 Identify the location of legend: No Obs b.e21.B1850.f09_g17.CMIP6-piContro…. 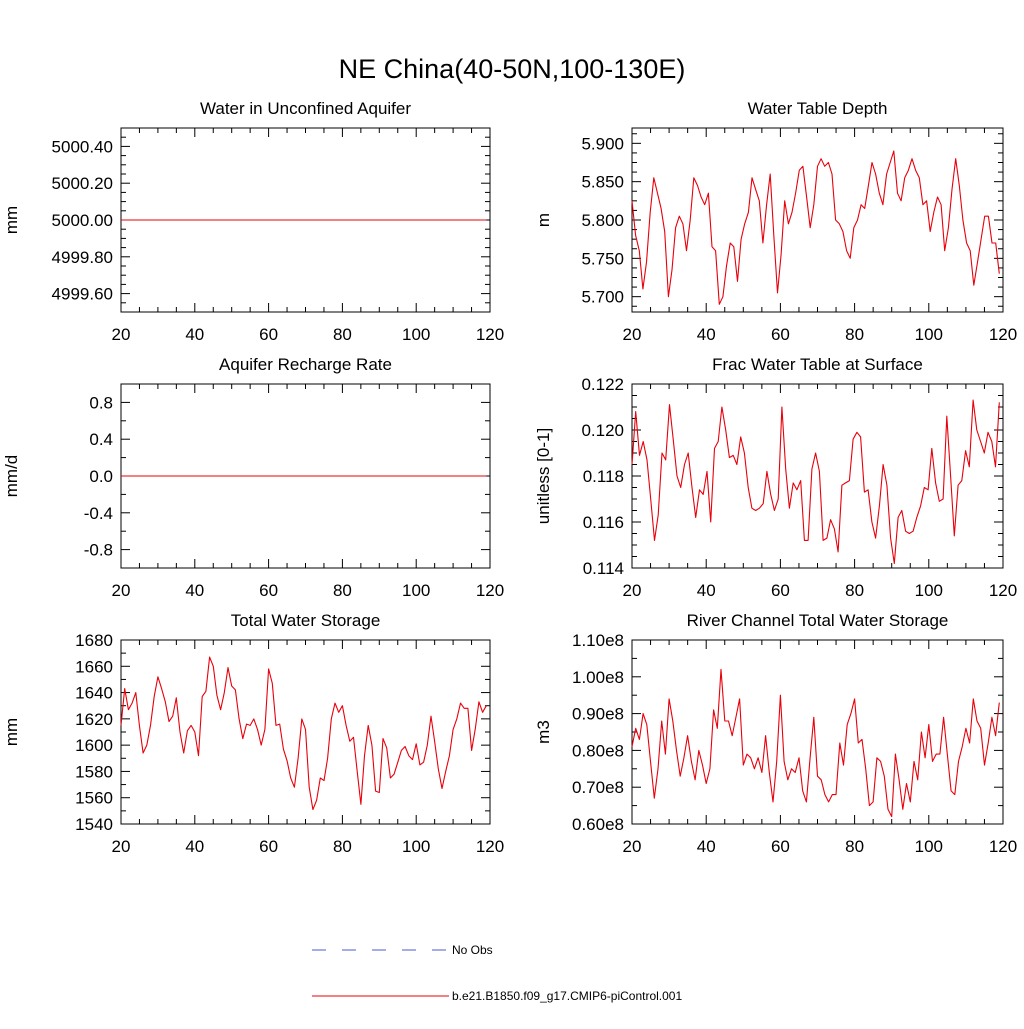
(497, 973).